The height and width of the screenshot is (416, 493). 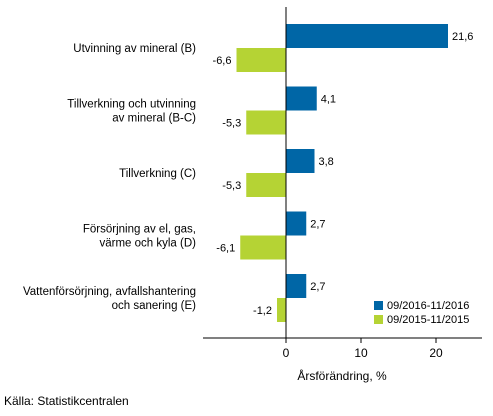 I want to click on category-label-5-line1: Vattenförsörjning, avfallshantering, so click(x=109, y=292).